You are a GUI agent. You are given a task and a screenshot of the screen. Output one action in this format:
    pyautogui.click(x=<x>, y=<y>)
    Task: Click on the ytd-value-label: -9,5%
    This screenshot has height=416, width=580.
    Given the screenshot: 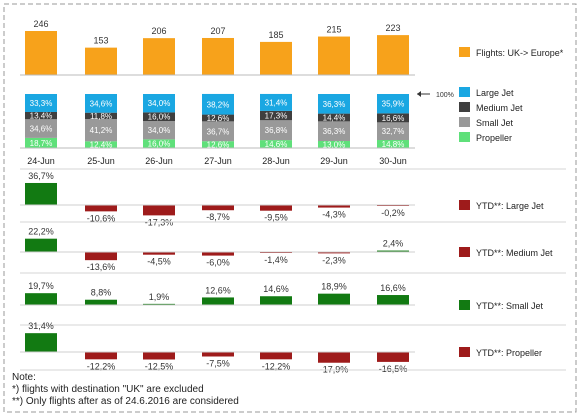 What is the action you would take?
    pyautogui.click(x=276, y=218)
    